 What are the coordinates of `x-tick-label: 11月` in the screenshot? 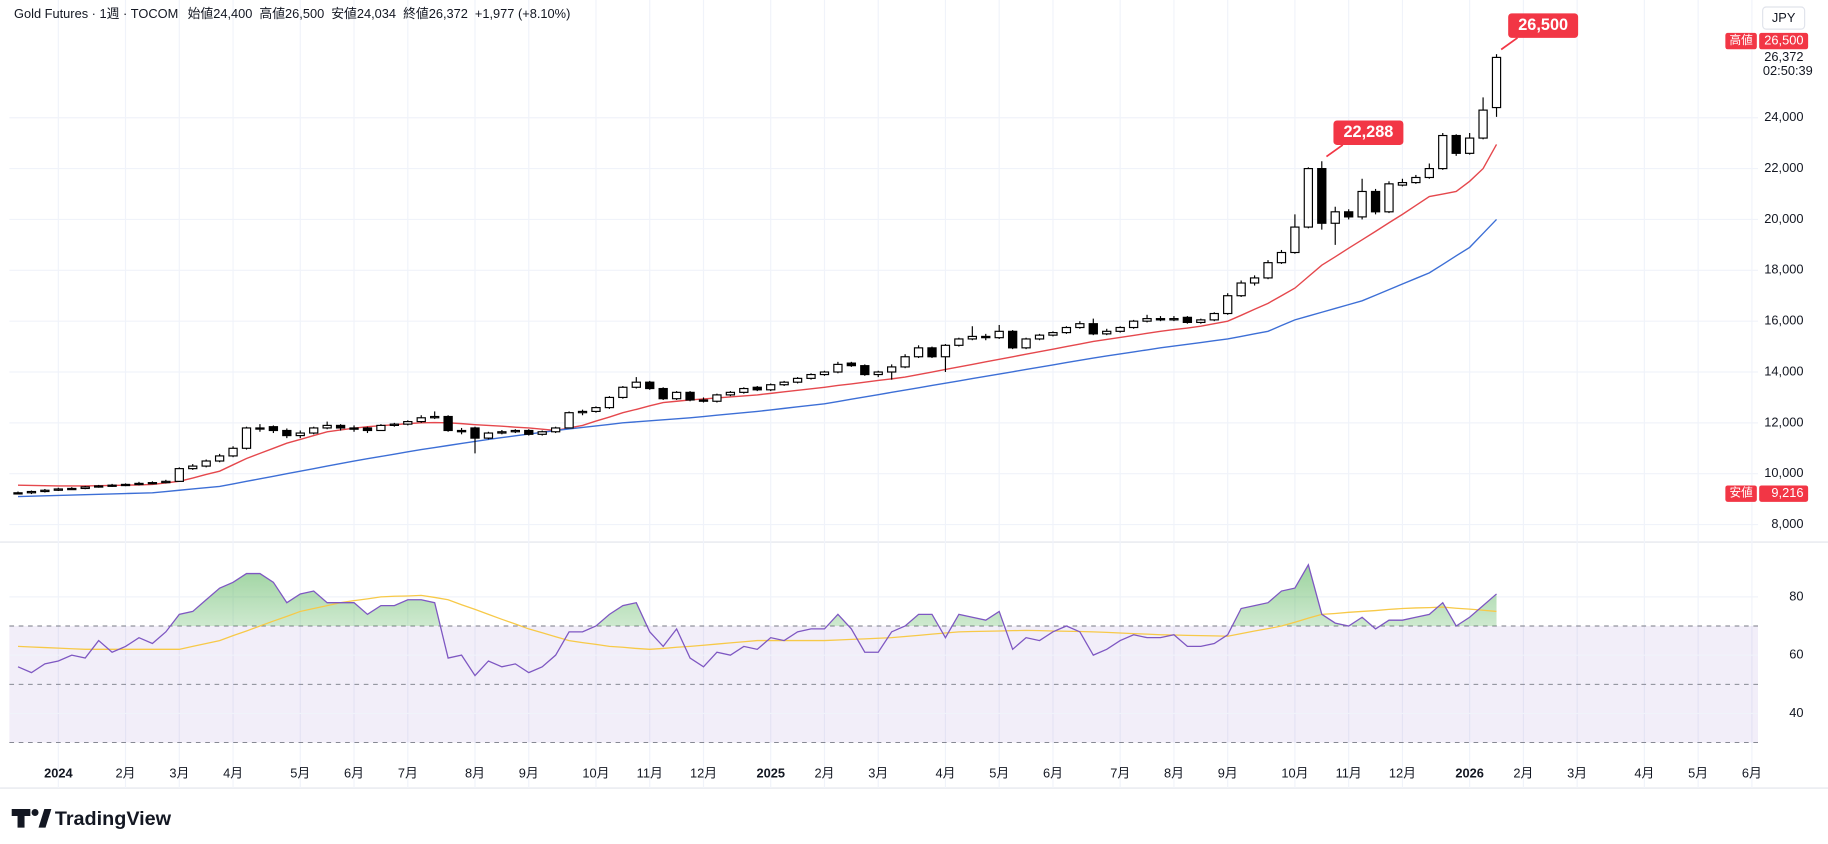 It's located at (650, 772).